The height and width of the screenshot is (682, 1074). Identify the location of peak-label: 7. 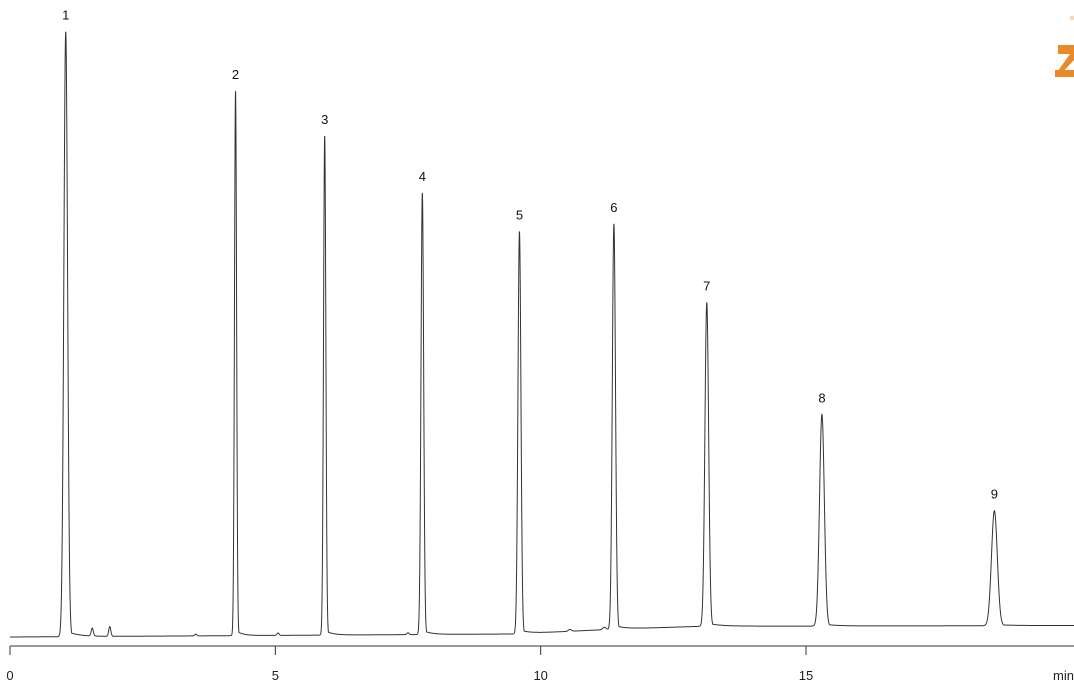
(706, 285).